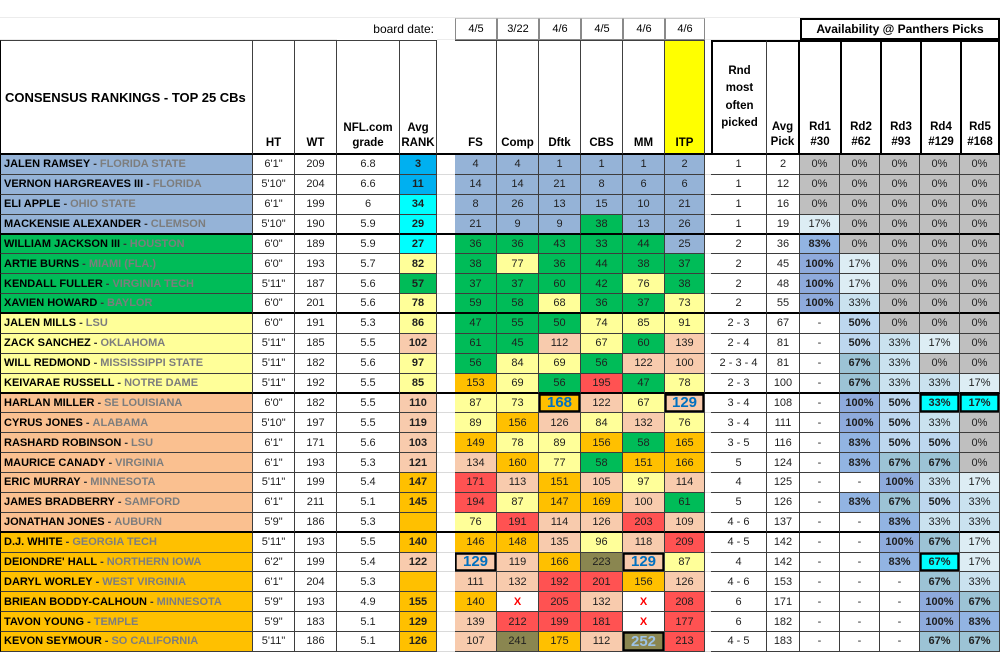 Image resolution: width=1000 pixels, height=652 pixels. Describe the element at coordinates (860, 582) in the screenshot. I see `cell-rd2-availability: -` at that location.